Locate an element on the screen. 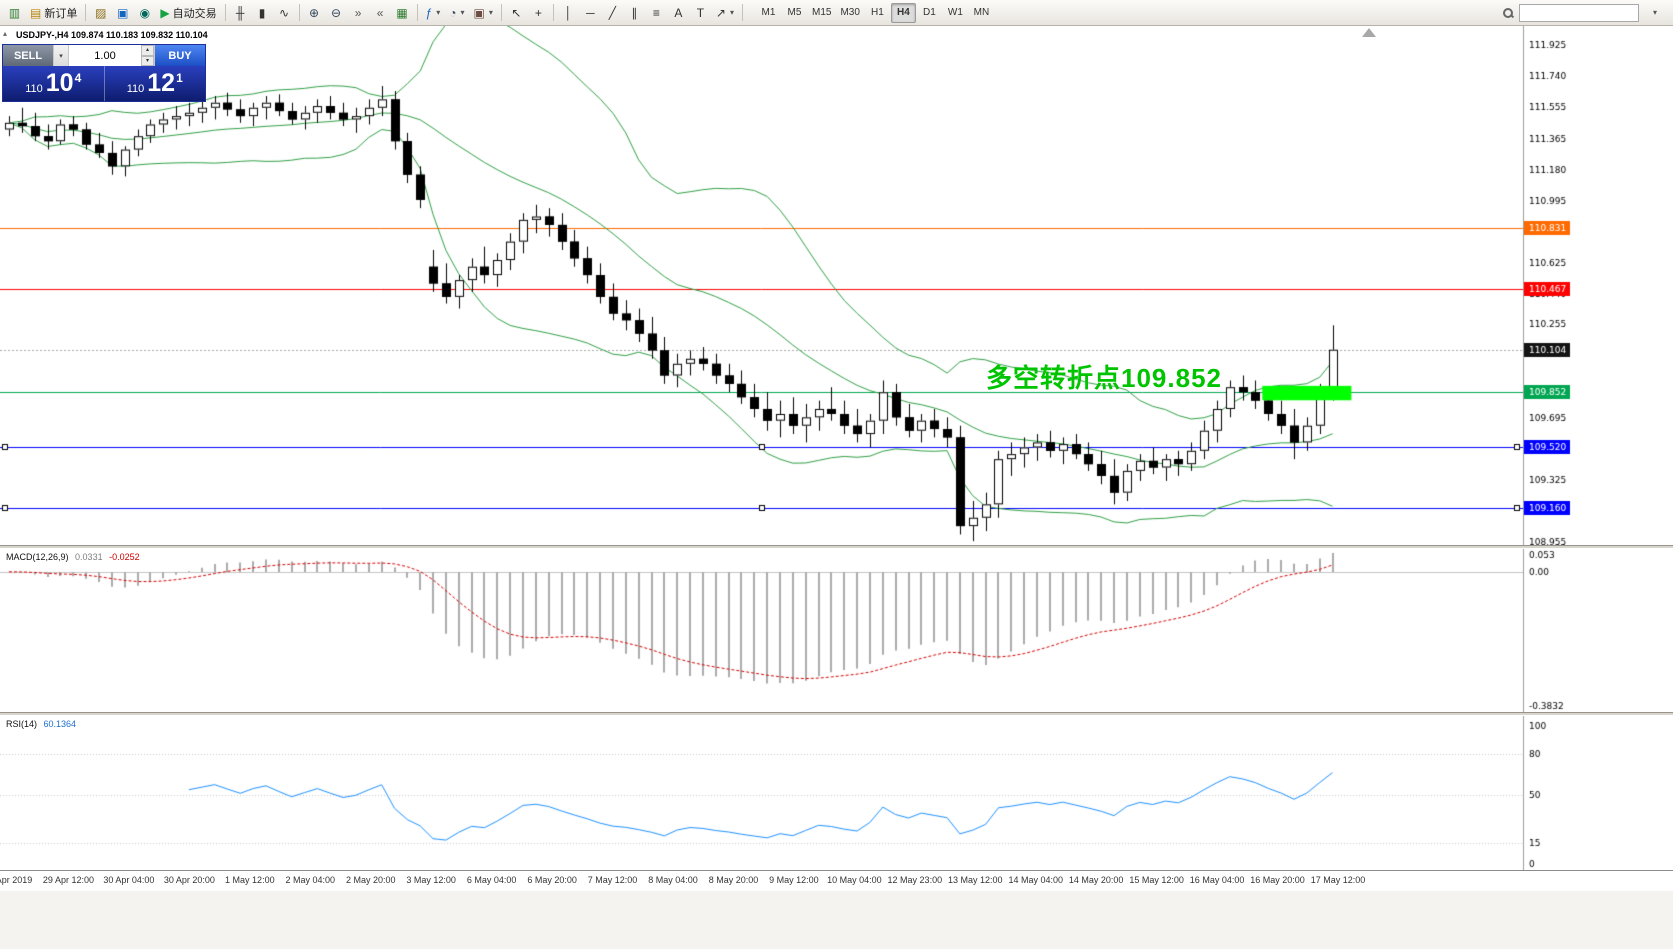 The height and width of the screenshot is (949, 1673). timeframe-m30: M30 is located at coordinates (849, 13).